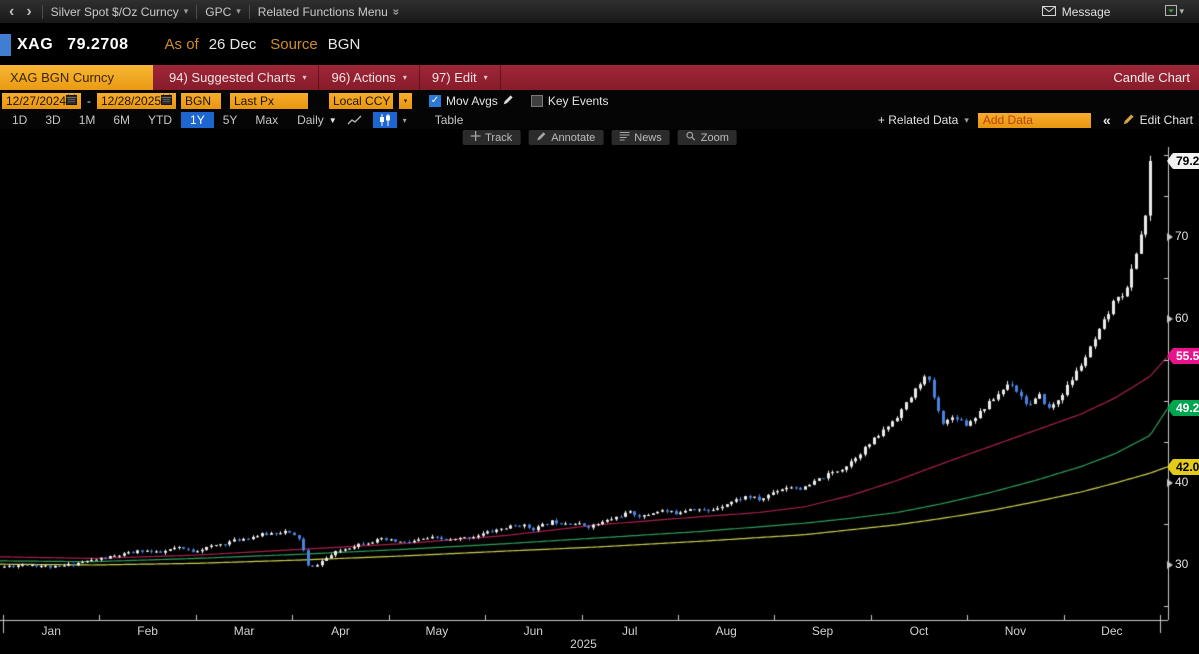 The width and height of the screenshot is (1199, 654). I want to click on range-tab-ytd: YTD, so click(160, 120).